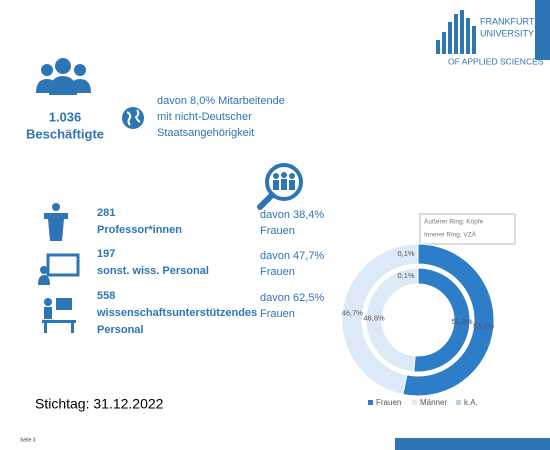 The image size is (550, 450). I want to click on legend-label: Frauen, so click(388, 402).